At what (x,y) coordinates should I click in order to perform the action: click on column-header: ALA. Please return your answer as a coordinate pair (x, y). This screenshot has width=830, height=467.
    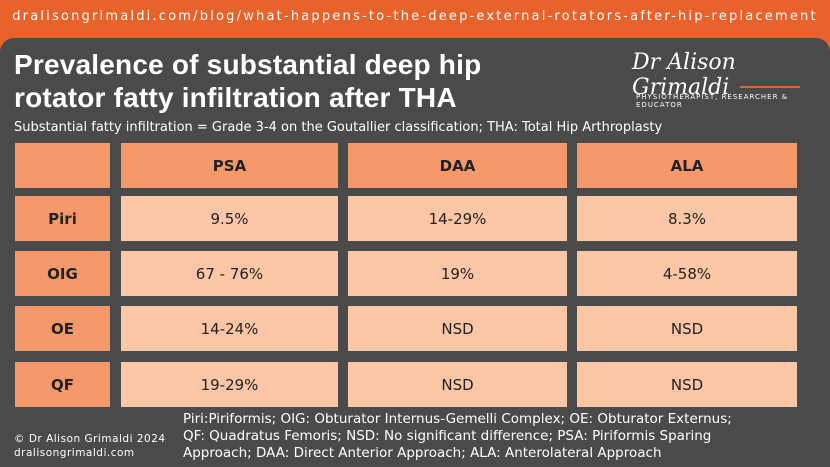
    Looking at the image, I should click on (687, 165).